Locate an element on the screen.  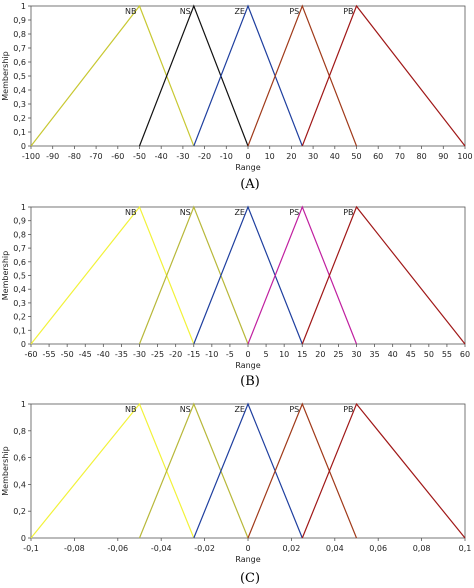
x-tick-label: 70 is located at coordinates (400, 156).